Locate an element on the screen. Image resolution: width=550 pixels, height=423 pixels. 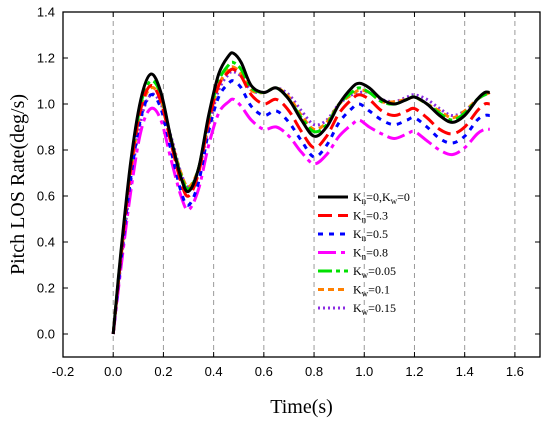
x-tick-label: 1.0 is located at coordinates (364, 371).